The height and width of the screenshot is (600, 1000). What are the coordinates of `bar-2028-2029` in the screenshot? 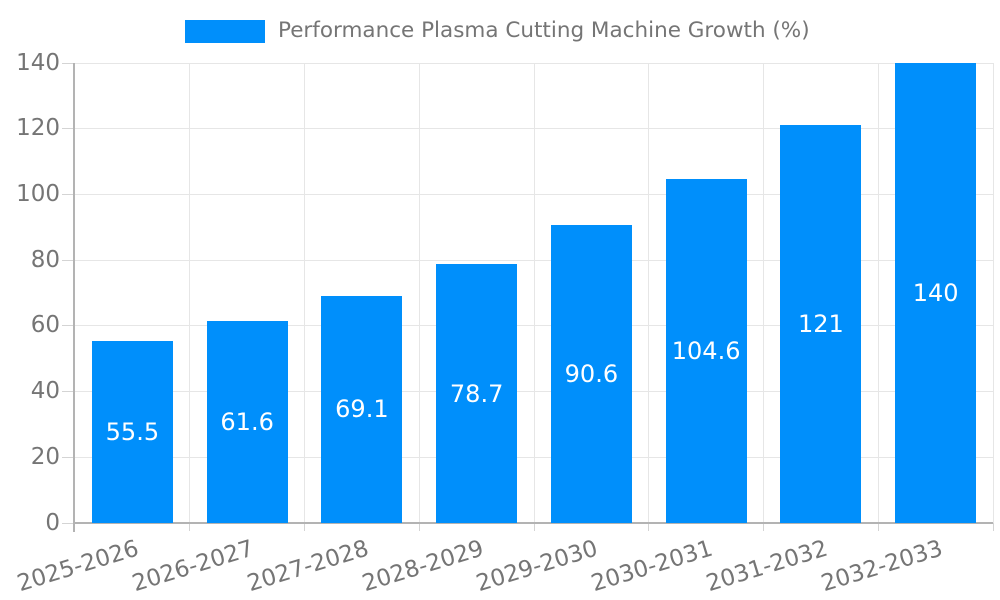 It's located at (477, 393).